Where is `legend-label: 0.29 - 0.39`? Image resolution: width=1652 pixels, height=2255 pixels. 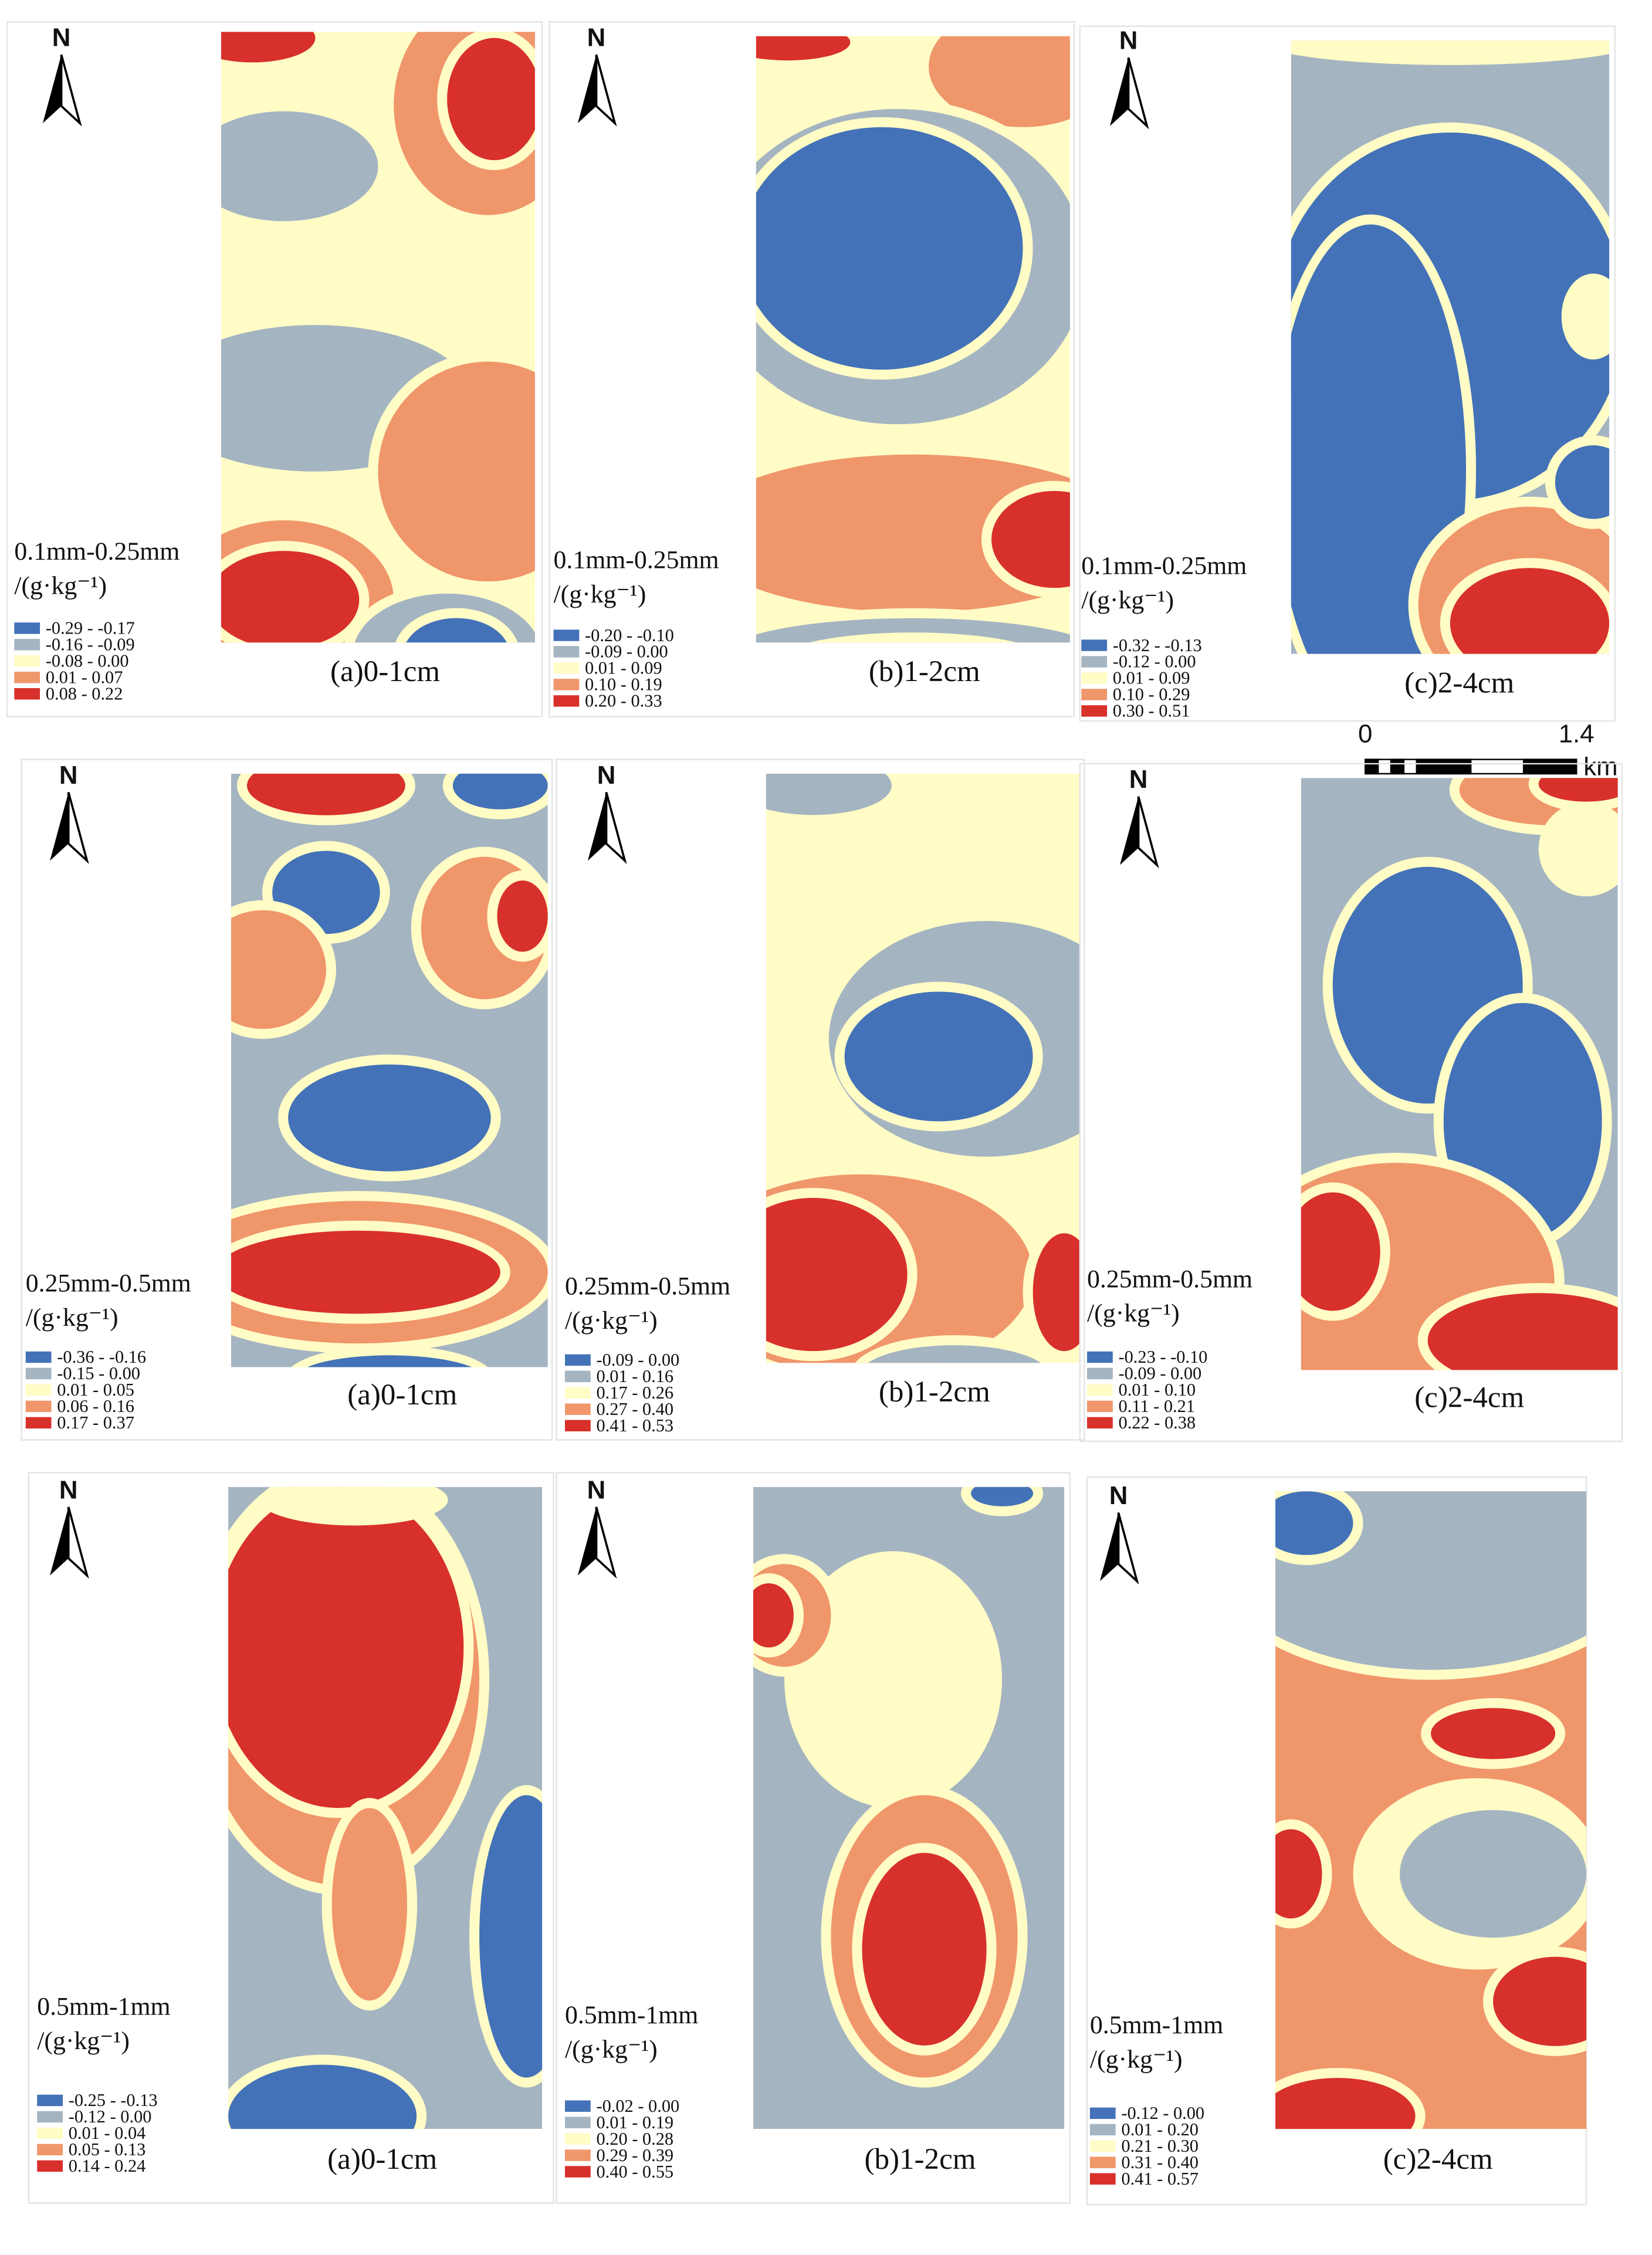 legend-label: 0.29 - 0.39 is located at coordinates (634, 2155).